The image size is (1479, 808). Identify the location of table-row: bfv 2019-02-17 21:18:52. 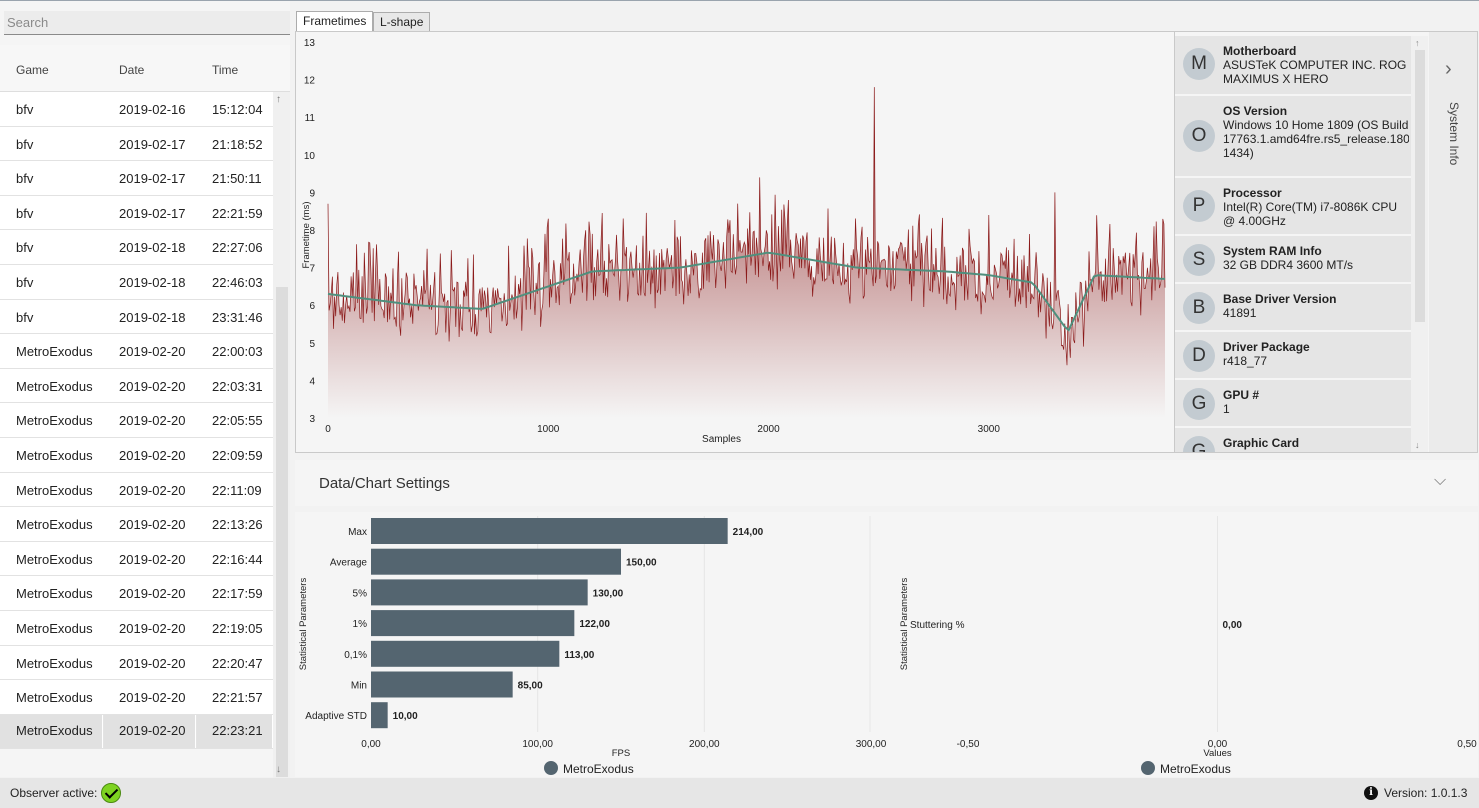
(136, 144).